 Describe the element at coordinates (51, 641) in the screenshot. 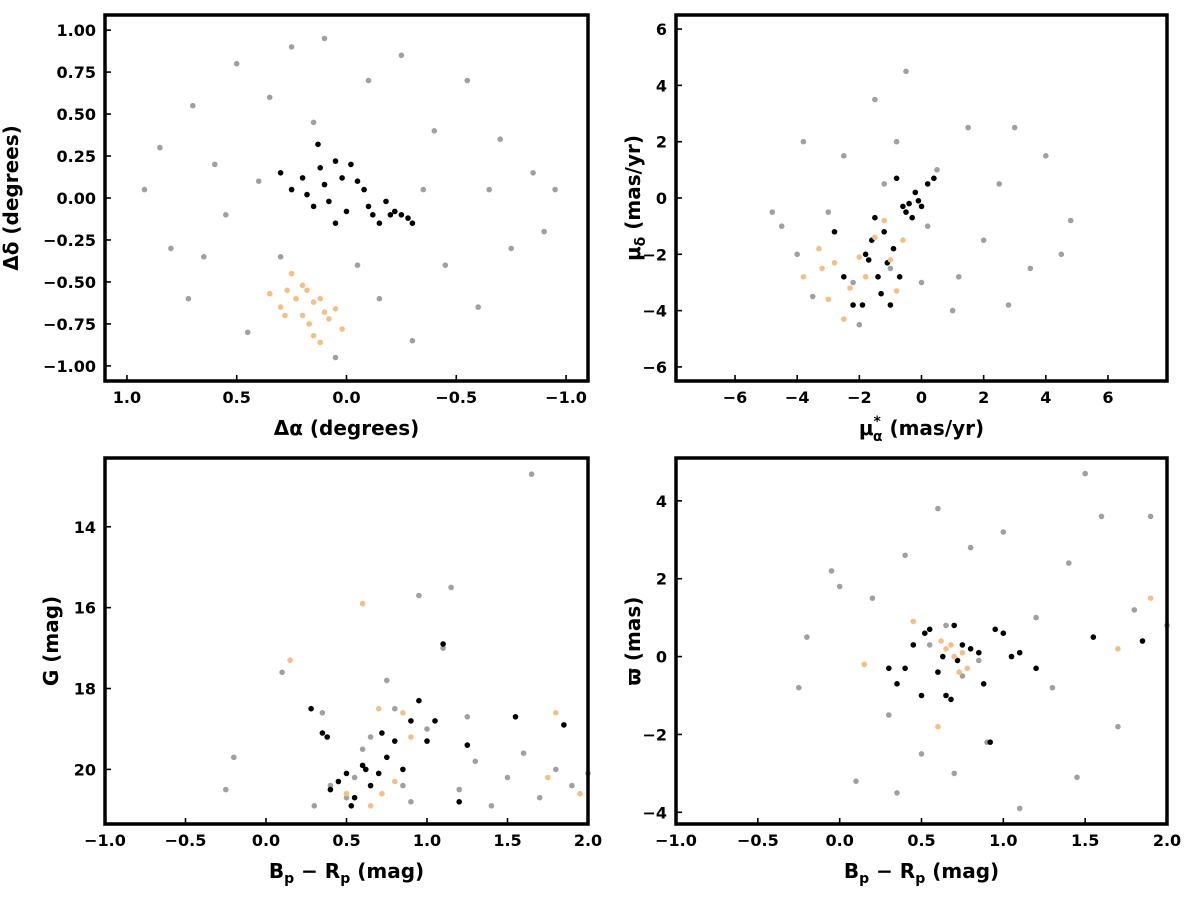

I see `y-axis-label: G (mag)` at that location.